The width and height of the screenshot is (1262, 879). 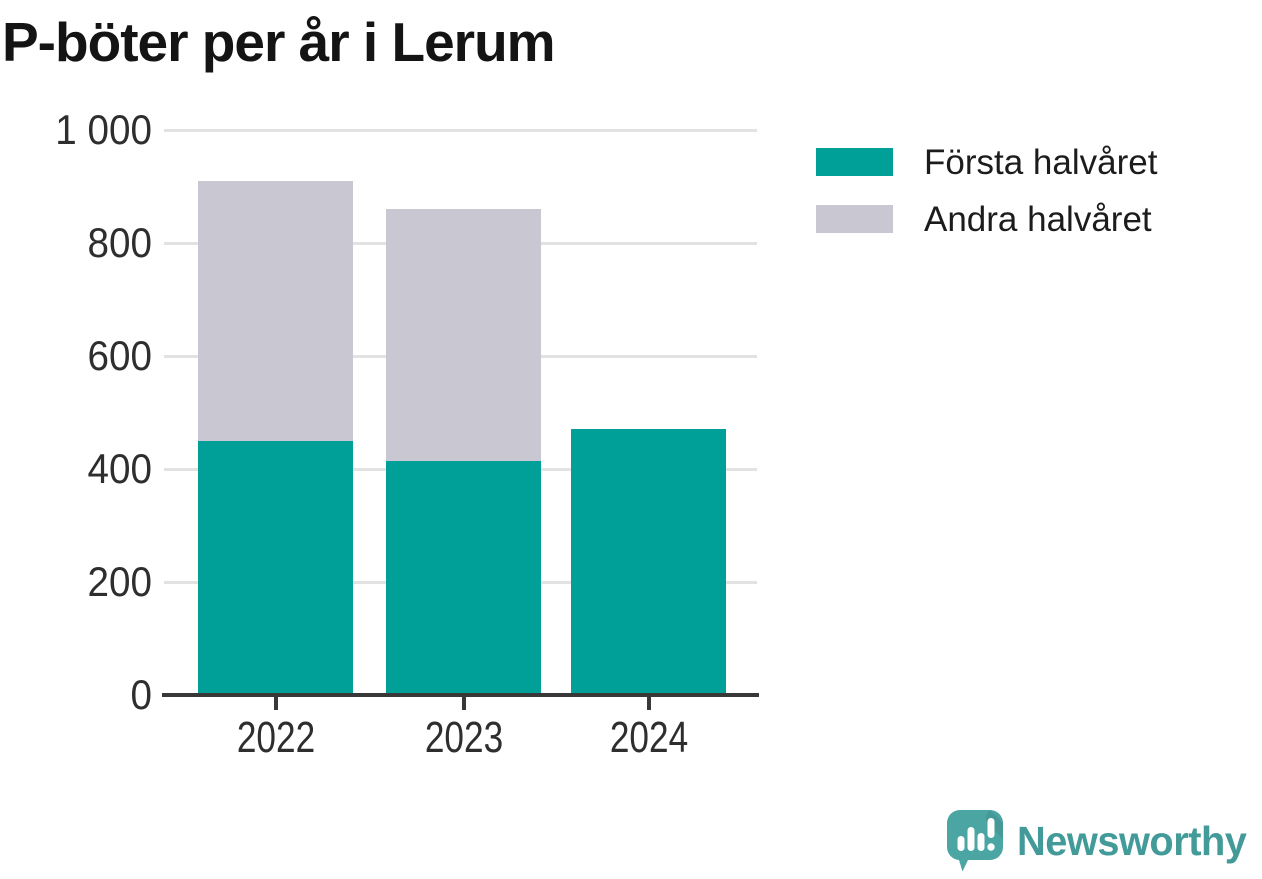 What do you see at coordinates (974, 841) in the screenshot?
I see `newsworthy-logo-icon` at bounding box center [974, 841].